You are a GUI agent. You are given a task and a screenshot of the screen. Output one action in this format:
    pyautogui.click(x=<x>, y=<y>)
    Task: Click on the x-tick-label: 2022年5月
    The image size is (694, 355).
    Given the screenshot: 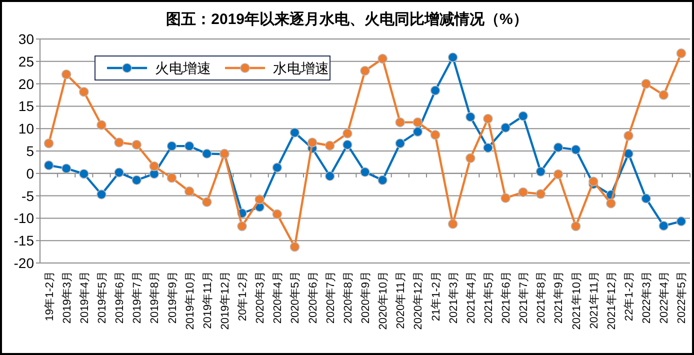 What is the action you would take?
    pyautogui.click(x=682, y=297)
    